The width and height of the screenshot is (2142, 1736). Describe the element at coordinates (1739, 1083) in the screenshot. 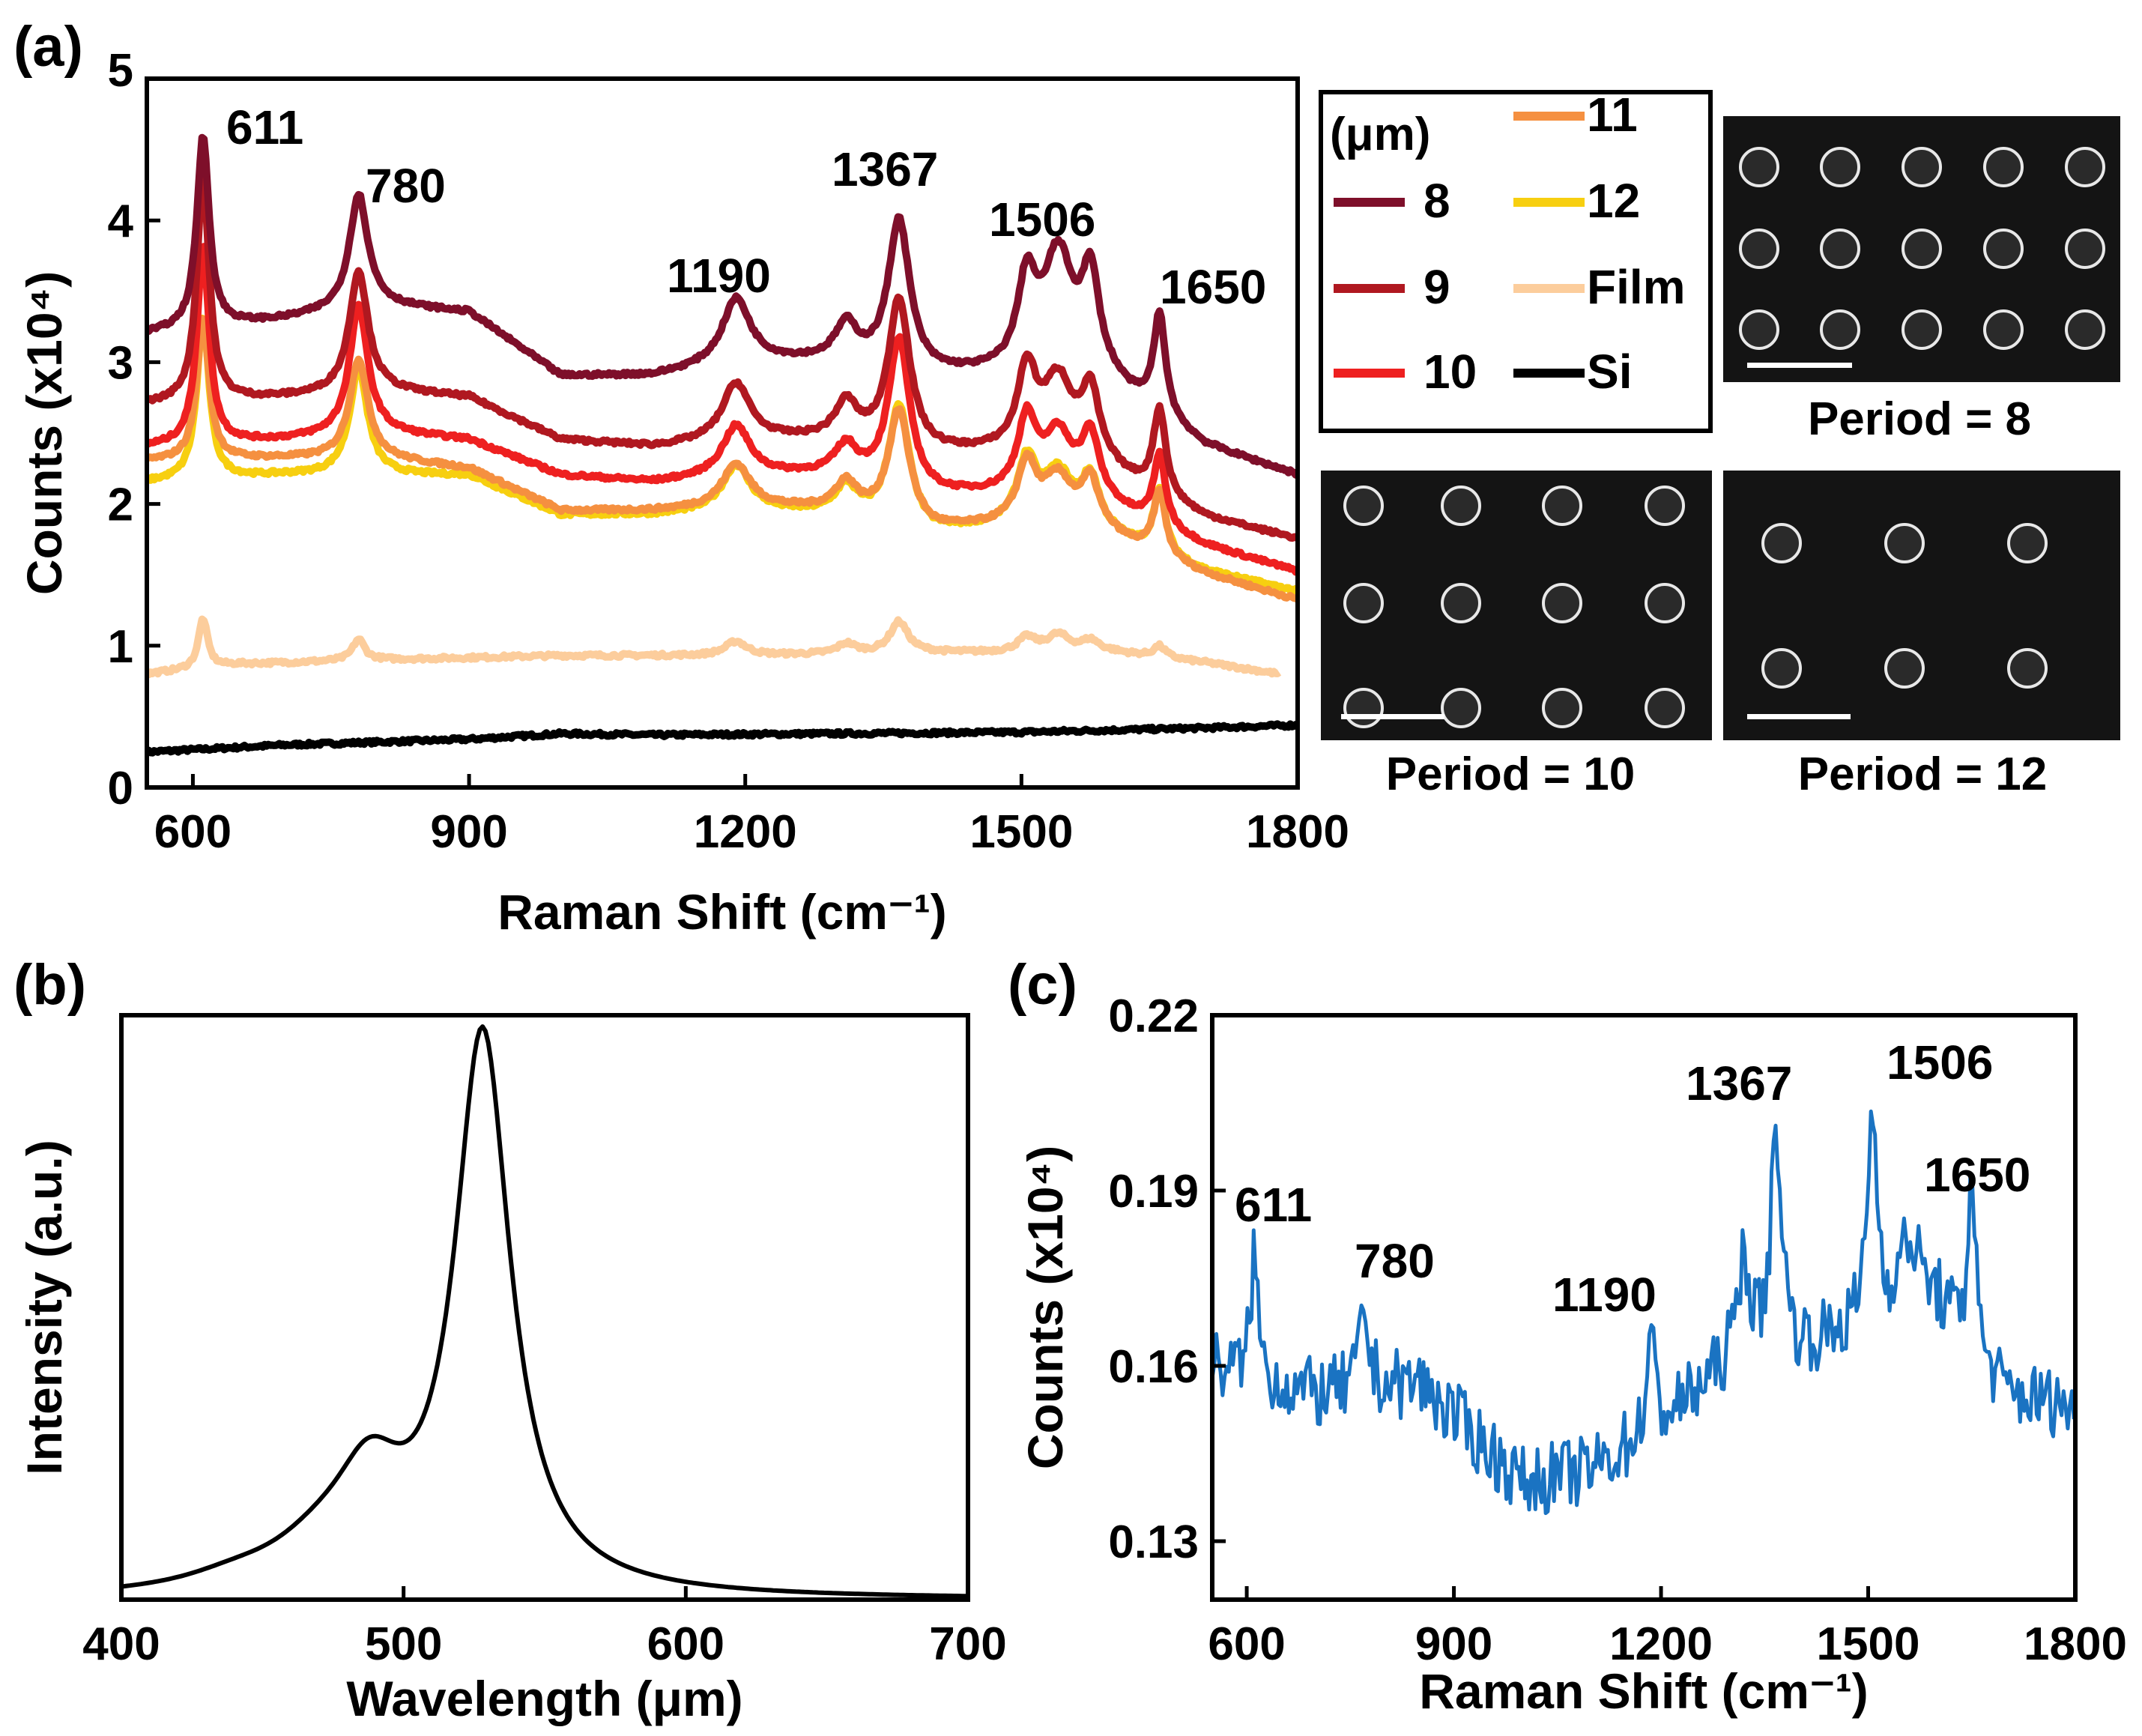

I see `annot-c-1367: 1367` at that location.